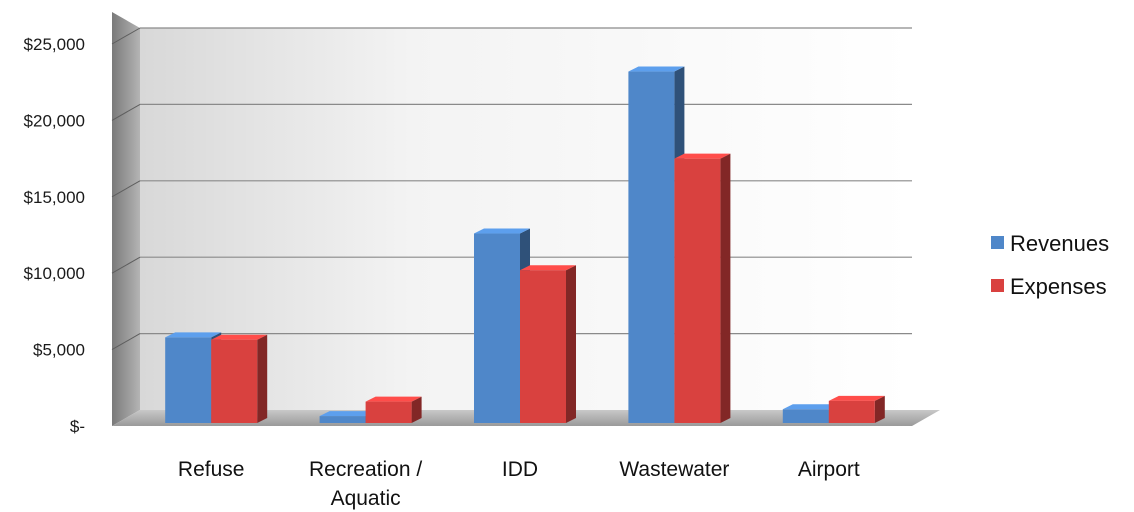  I want to click on y-axis-ticks: $- $5,000 $10,000 $15,000 $20,000 $25,000, so click(54, 235).